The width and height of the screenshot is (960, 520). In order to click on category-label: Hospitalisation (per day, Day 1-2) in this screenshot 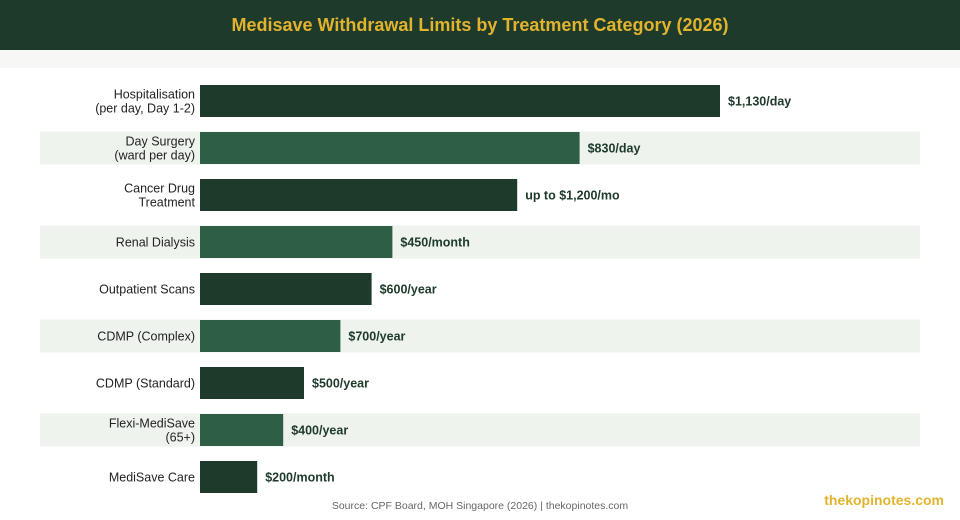, I will do `click(145, 102)`.